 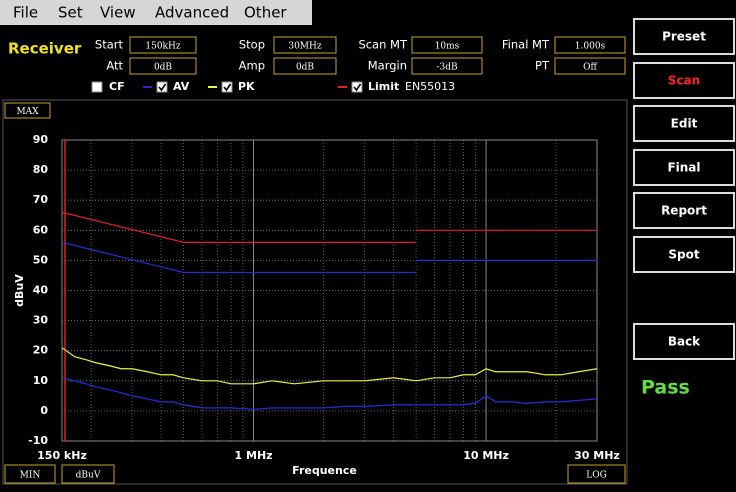 I want to click on max-box, so click(x=27, y=110).